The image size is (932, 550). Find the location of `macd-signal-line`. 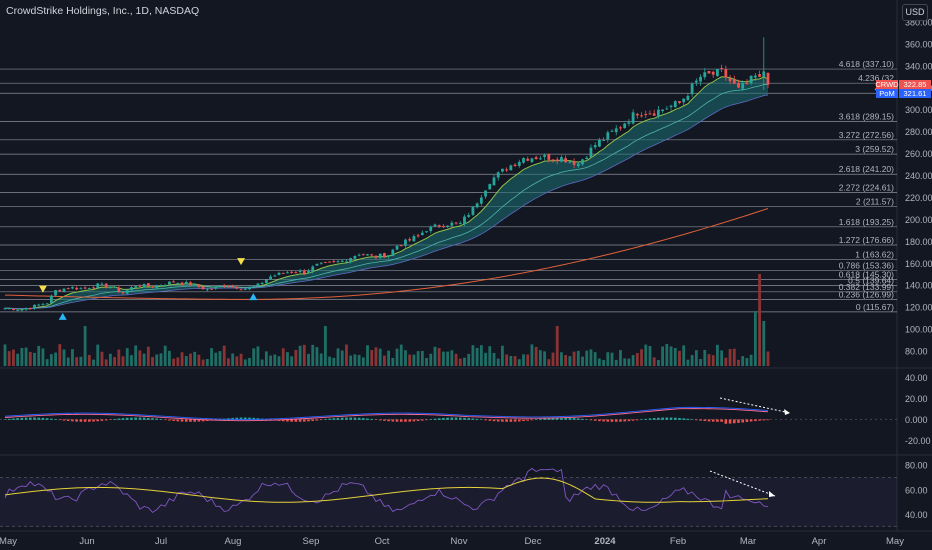

macd-signal-line is located at coordinates (386, 415).